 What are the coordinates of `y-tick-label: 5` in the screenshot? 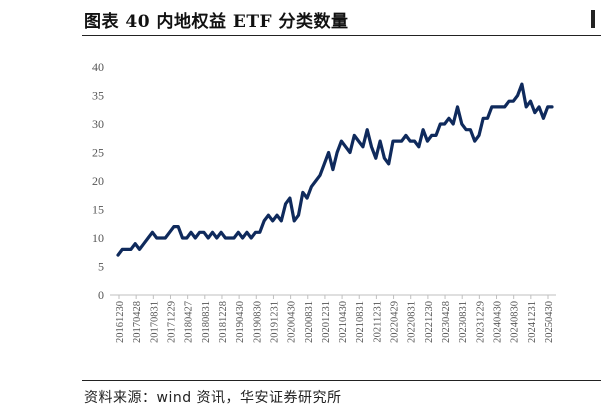 It's located at (101, 267).